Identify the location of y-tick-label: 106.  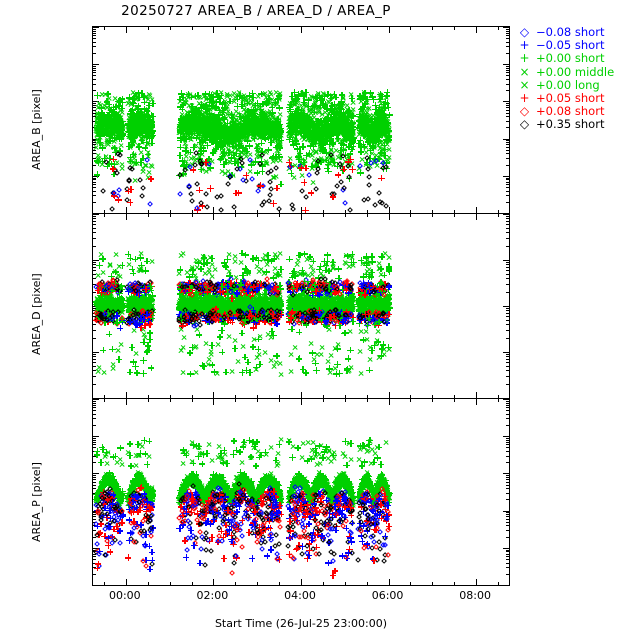
(92, 217).